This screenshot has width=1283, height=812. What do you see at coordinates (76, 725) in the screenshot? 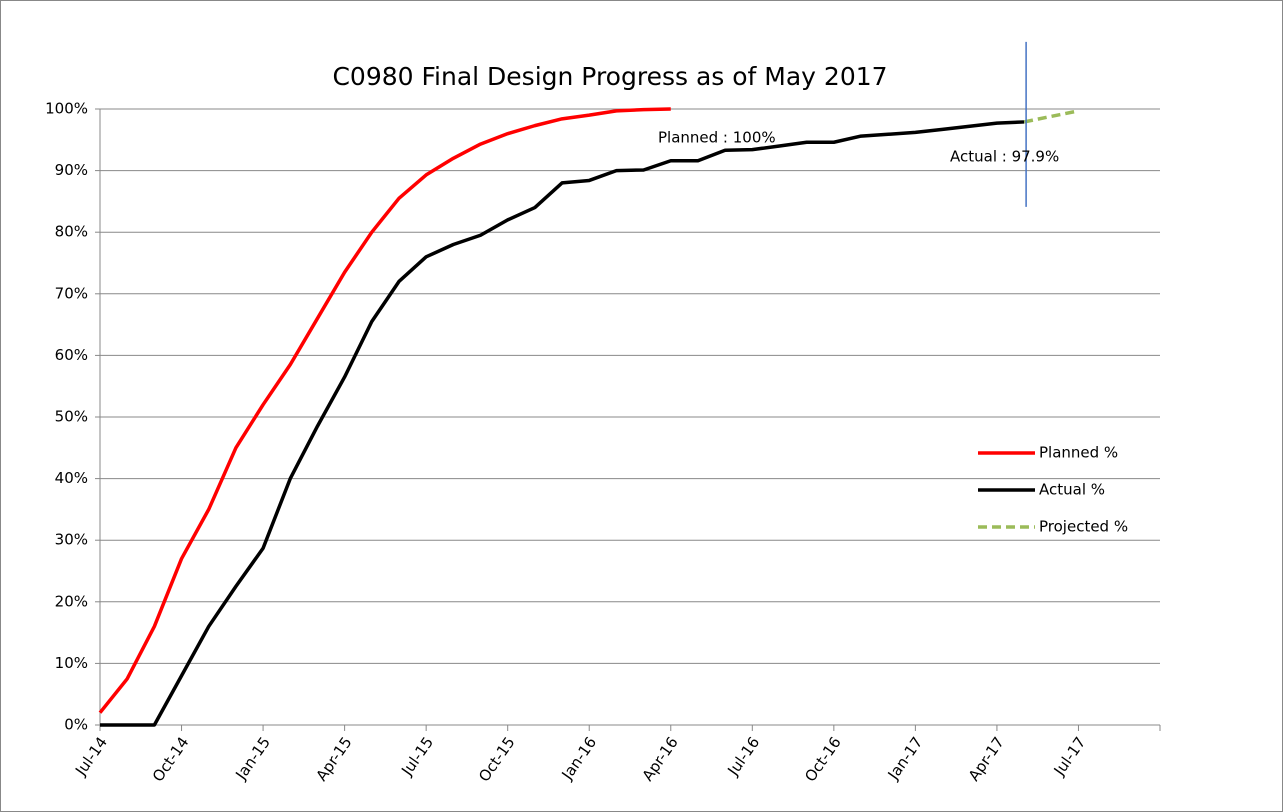
I see `y-tick-label: 0%` at bounding box center [76, 725].